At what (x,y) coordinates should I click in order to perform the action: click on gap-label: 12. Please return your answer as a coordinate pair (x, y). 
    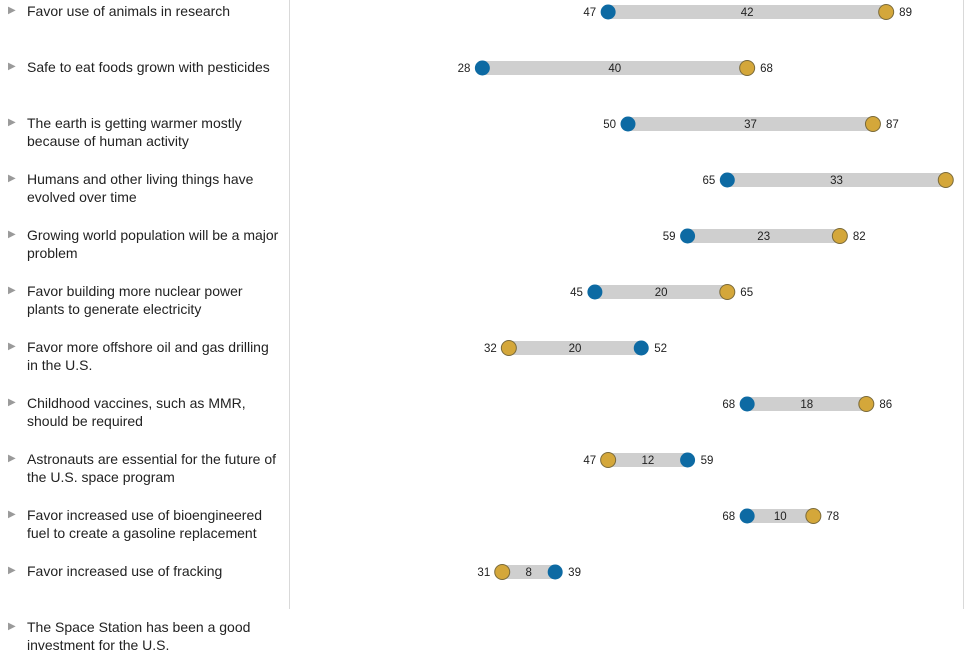
    Looking at the image, I should click on (647, 461).